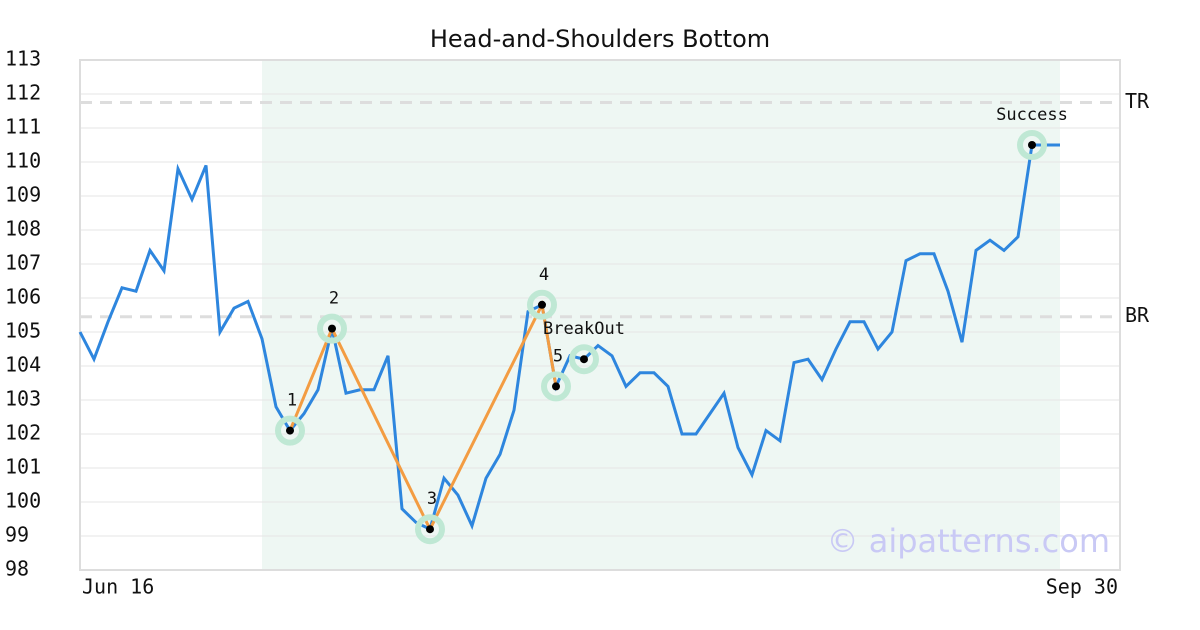 Image resolution: width=1200 pixels, height=630 pixels. Describe the element at coordinates (600, 39) in the screenshot. I see `chart-title: Head-and-Shoulders Bottom` at that location.